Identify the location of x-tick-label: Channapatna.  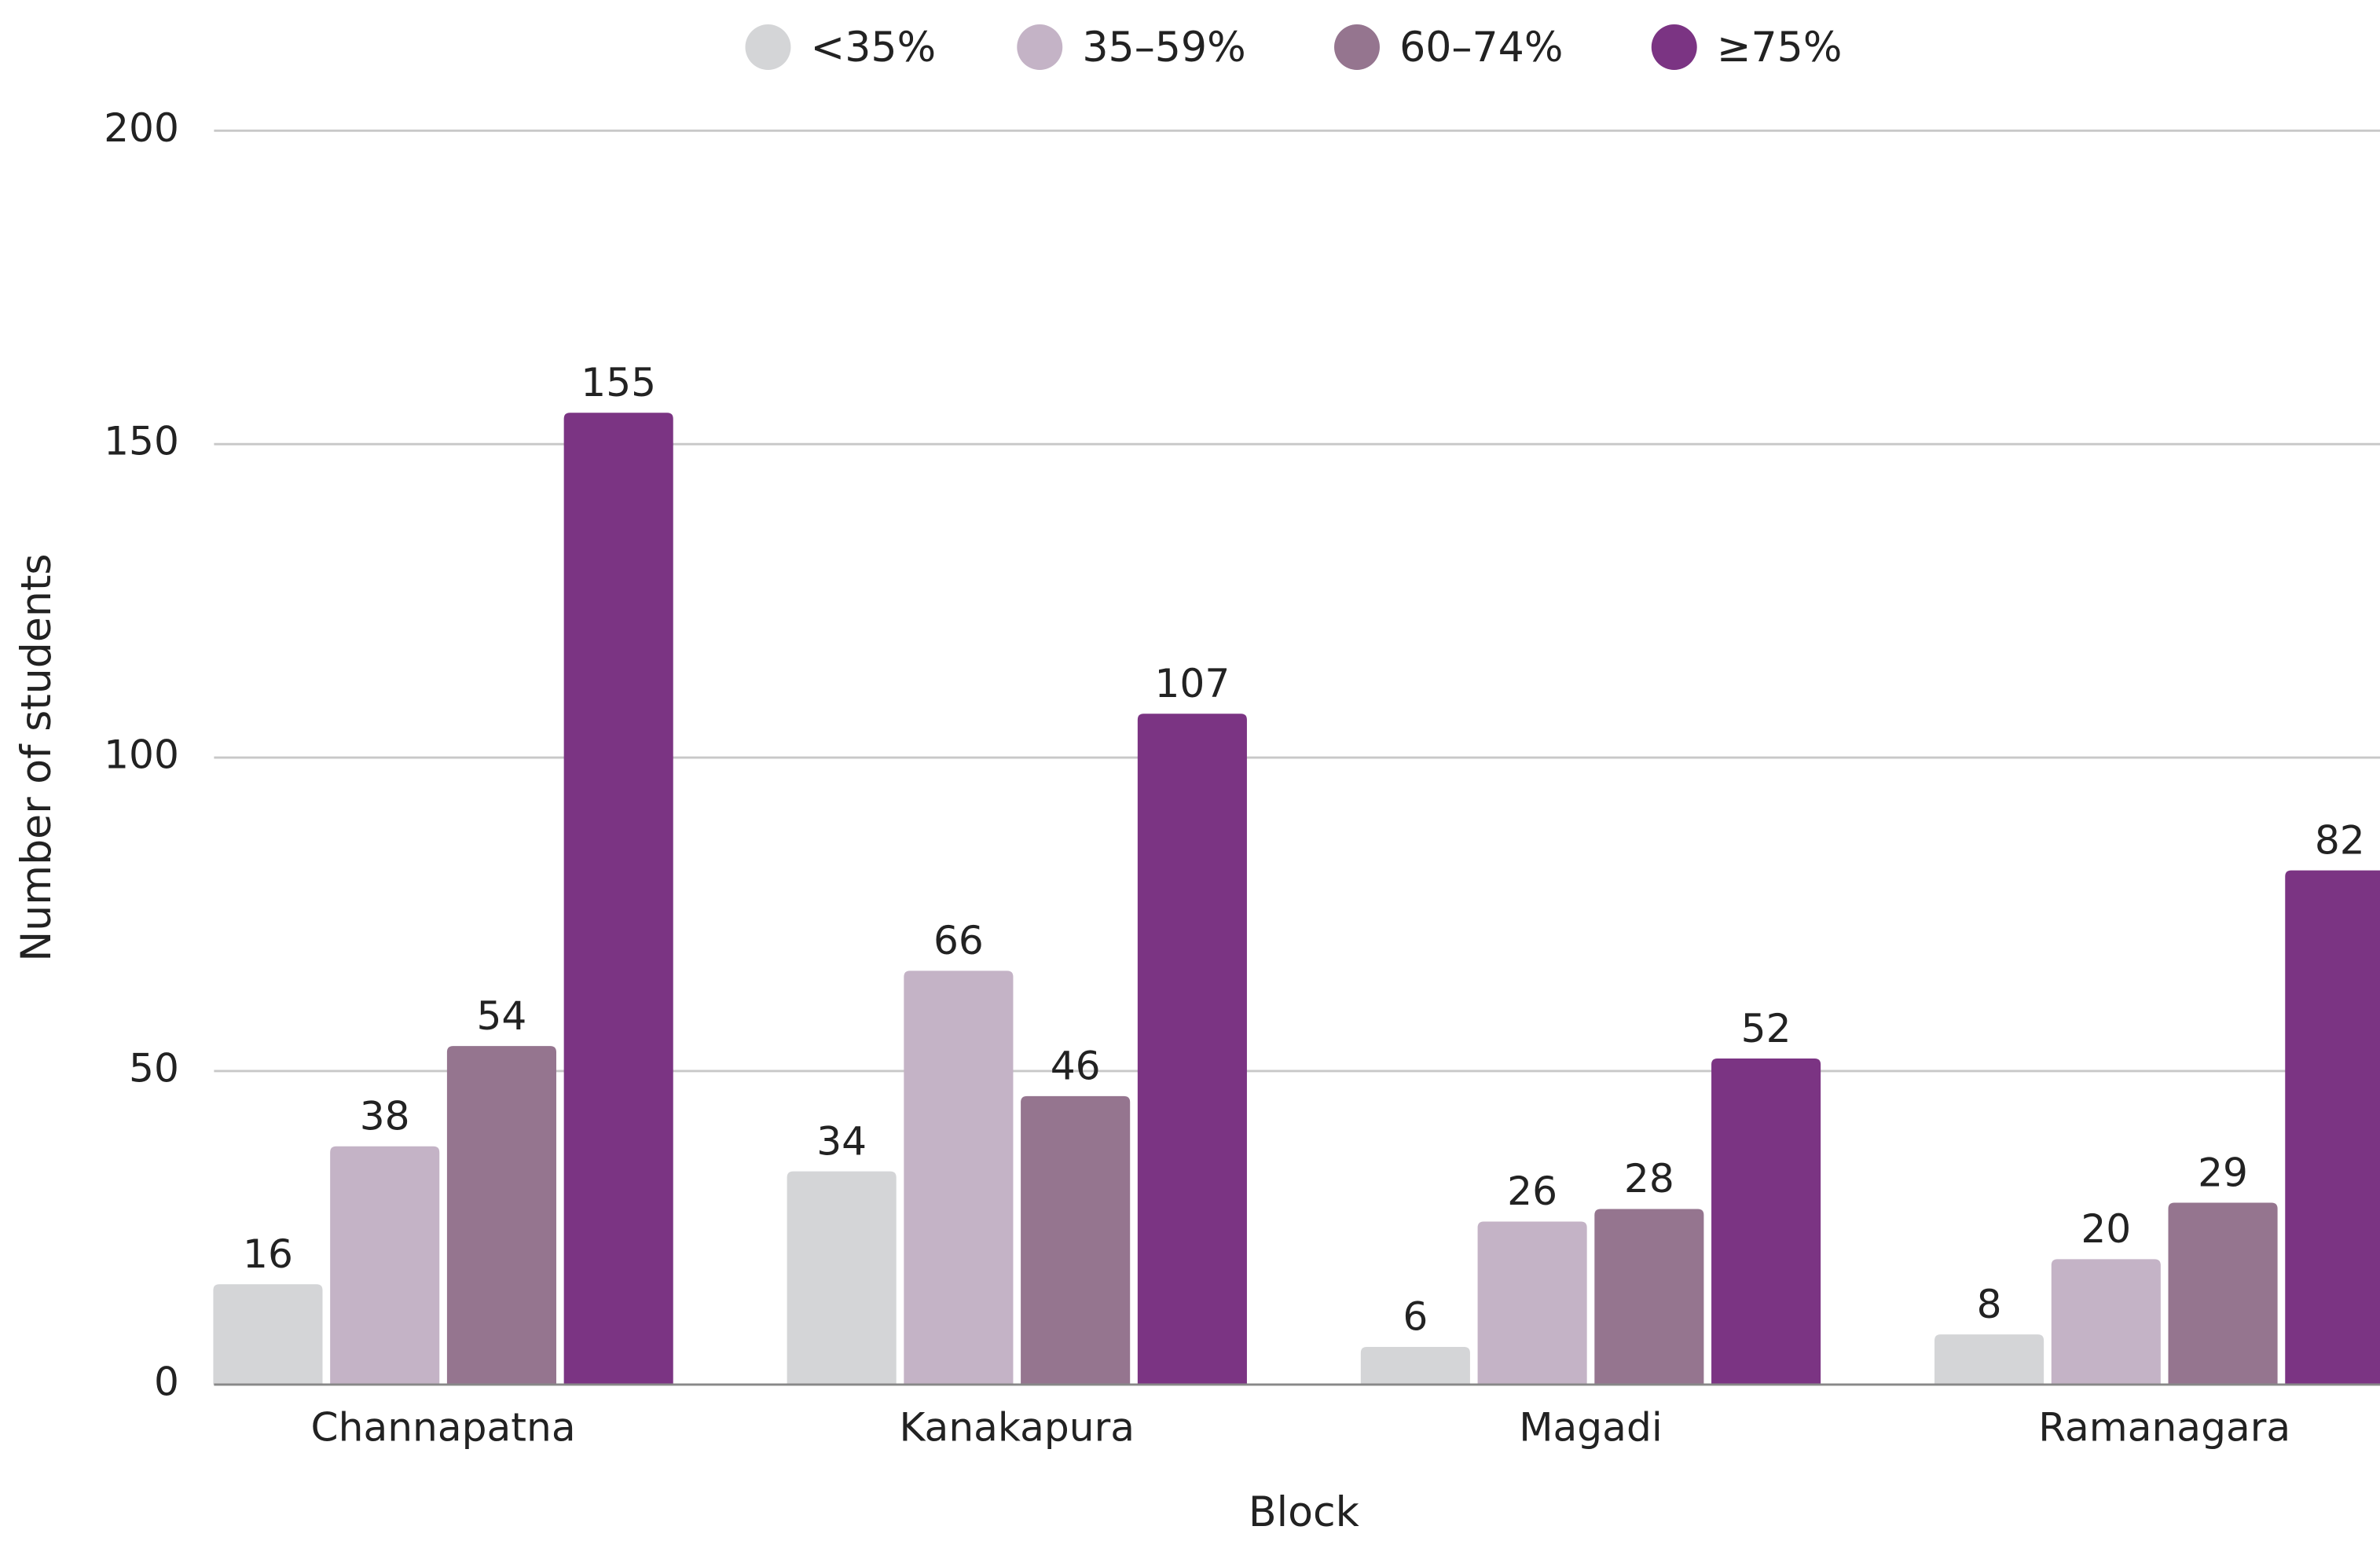
(443, 1426).